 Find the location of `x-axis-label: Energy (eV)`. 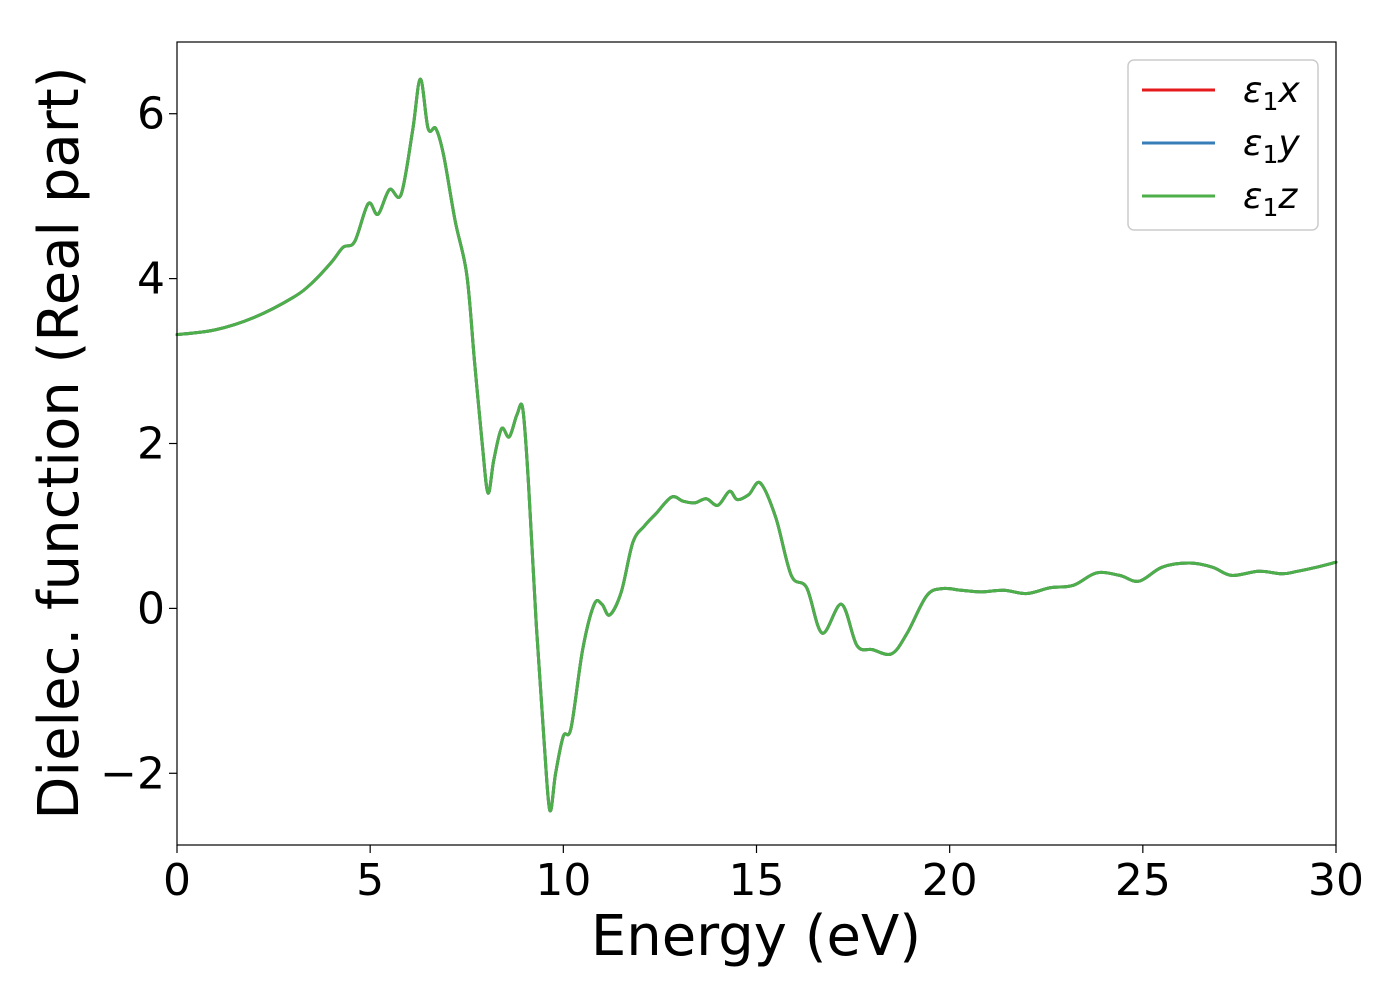

x-axis-label: Energy (eV) is located at coordinates (756, 936).